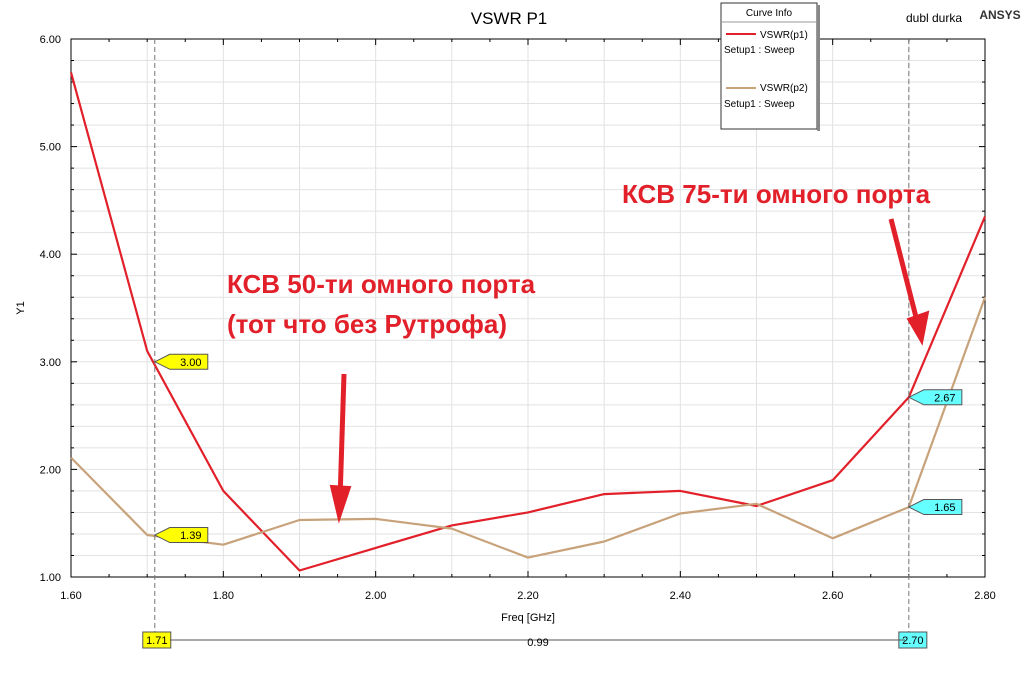 This screenshot has height=677, width=1033. What do you see at coordinates (223, 596) in the screenshot?
I see `x-tick-label: 1.80` at bounding box center [223, 596].